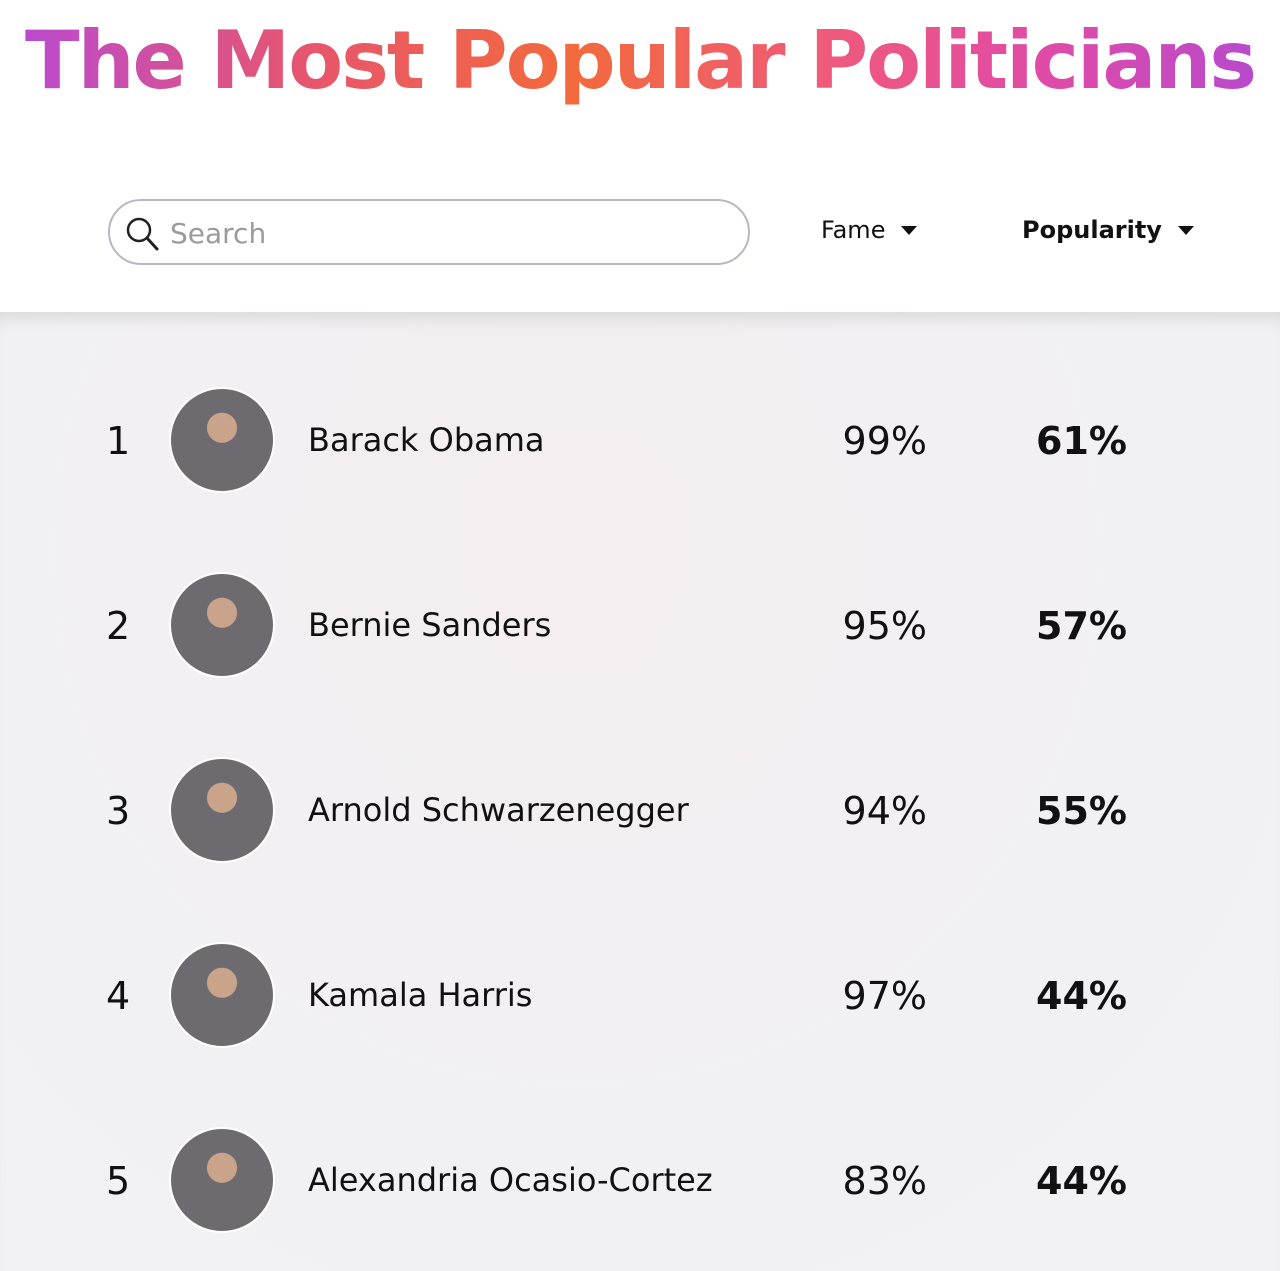 This screenshot has width=1280, height=1271. What do you see at coordinates (429, 232) in the screenshot?
I see `search-box: Search` at bounding box center [429, 232].